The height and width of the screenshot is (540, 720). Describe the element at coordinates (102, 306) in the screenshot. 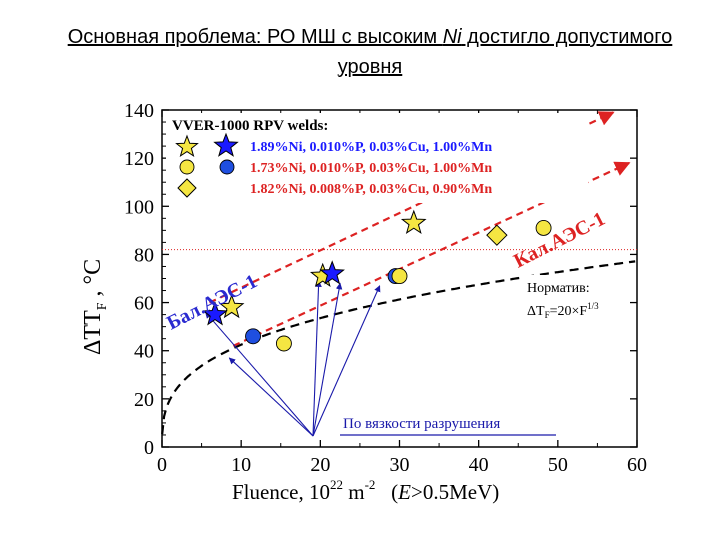

I see `ylabel-sub: F` at that location.